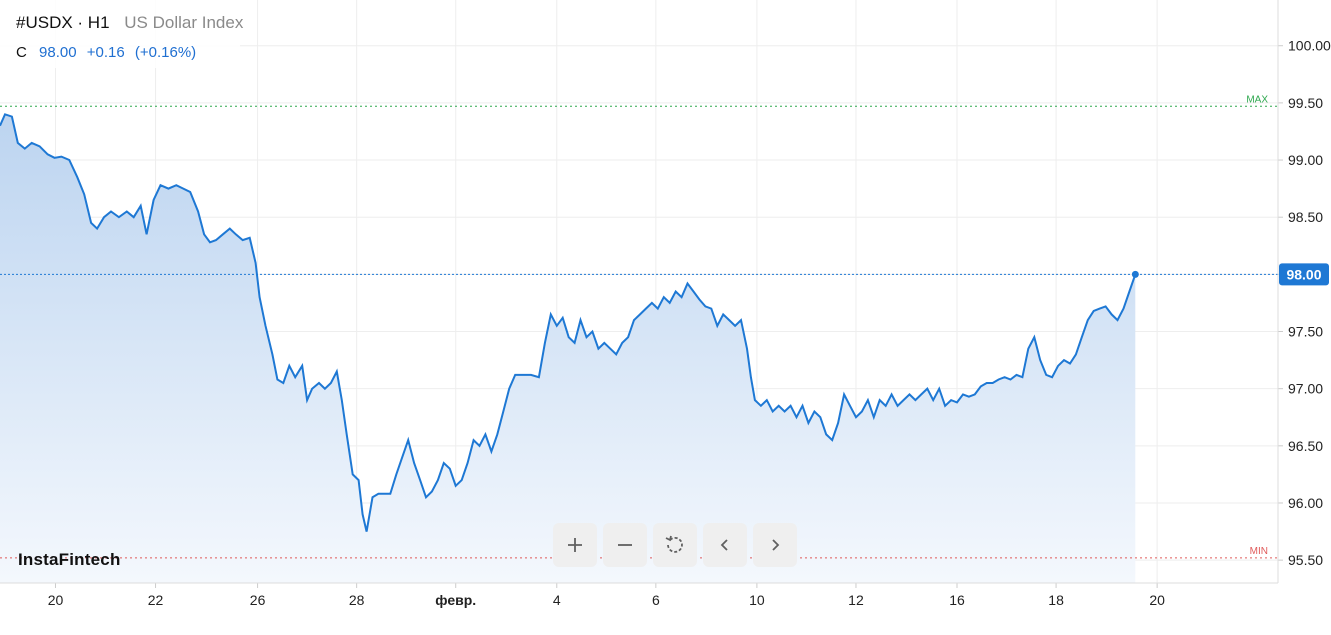  What do you see at coordinates (184, 22) in the screenshot?
I see `index-name: US Dollar Index` at bounding box center [184, 22].